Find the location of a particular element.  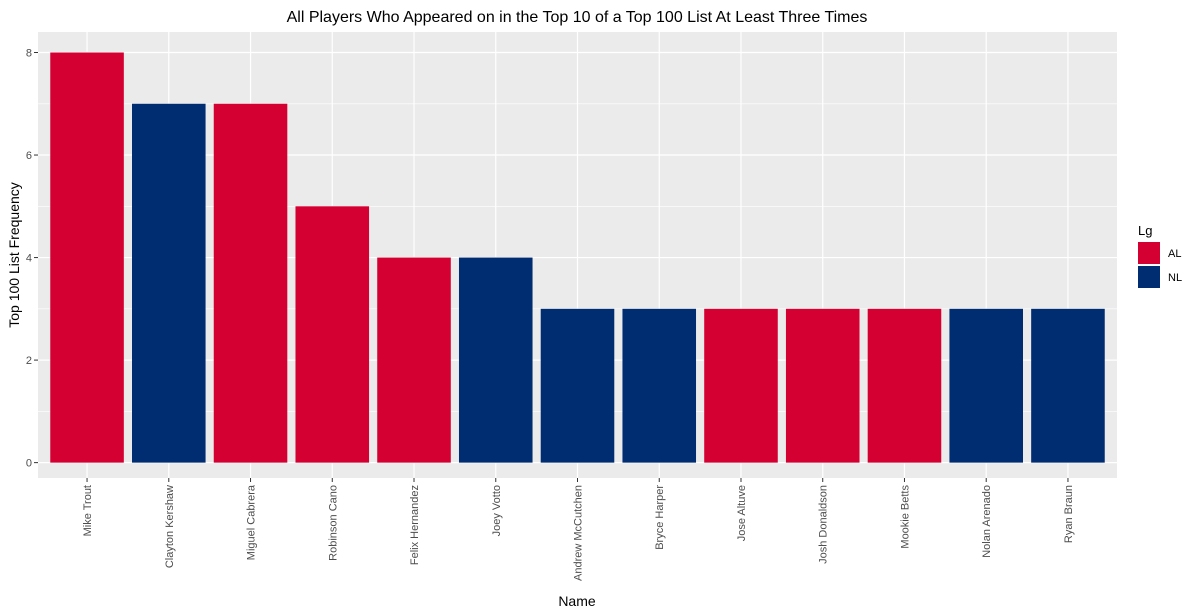

x-tick-label: Joey Votto is located at coordinates (497, 510).